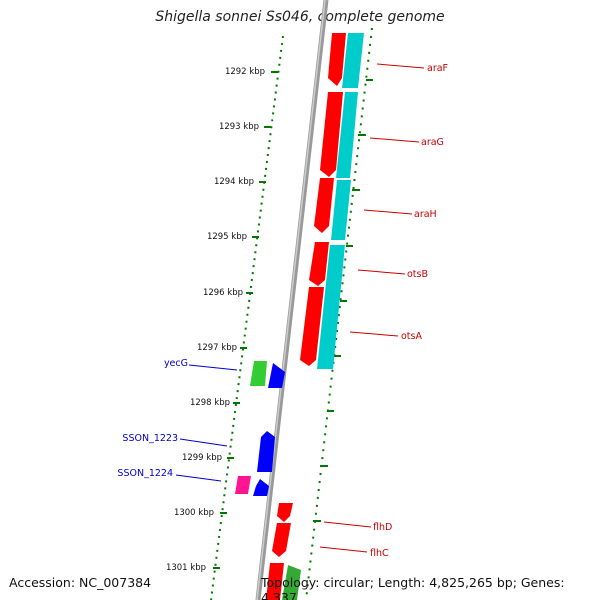 The height and width of the screenshot is (600, 600). I want to click on tick-label: 1292 kbp, so click(245, 72).